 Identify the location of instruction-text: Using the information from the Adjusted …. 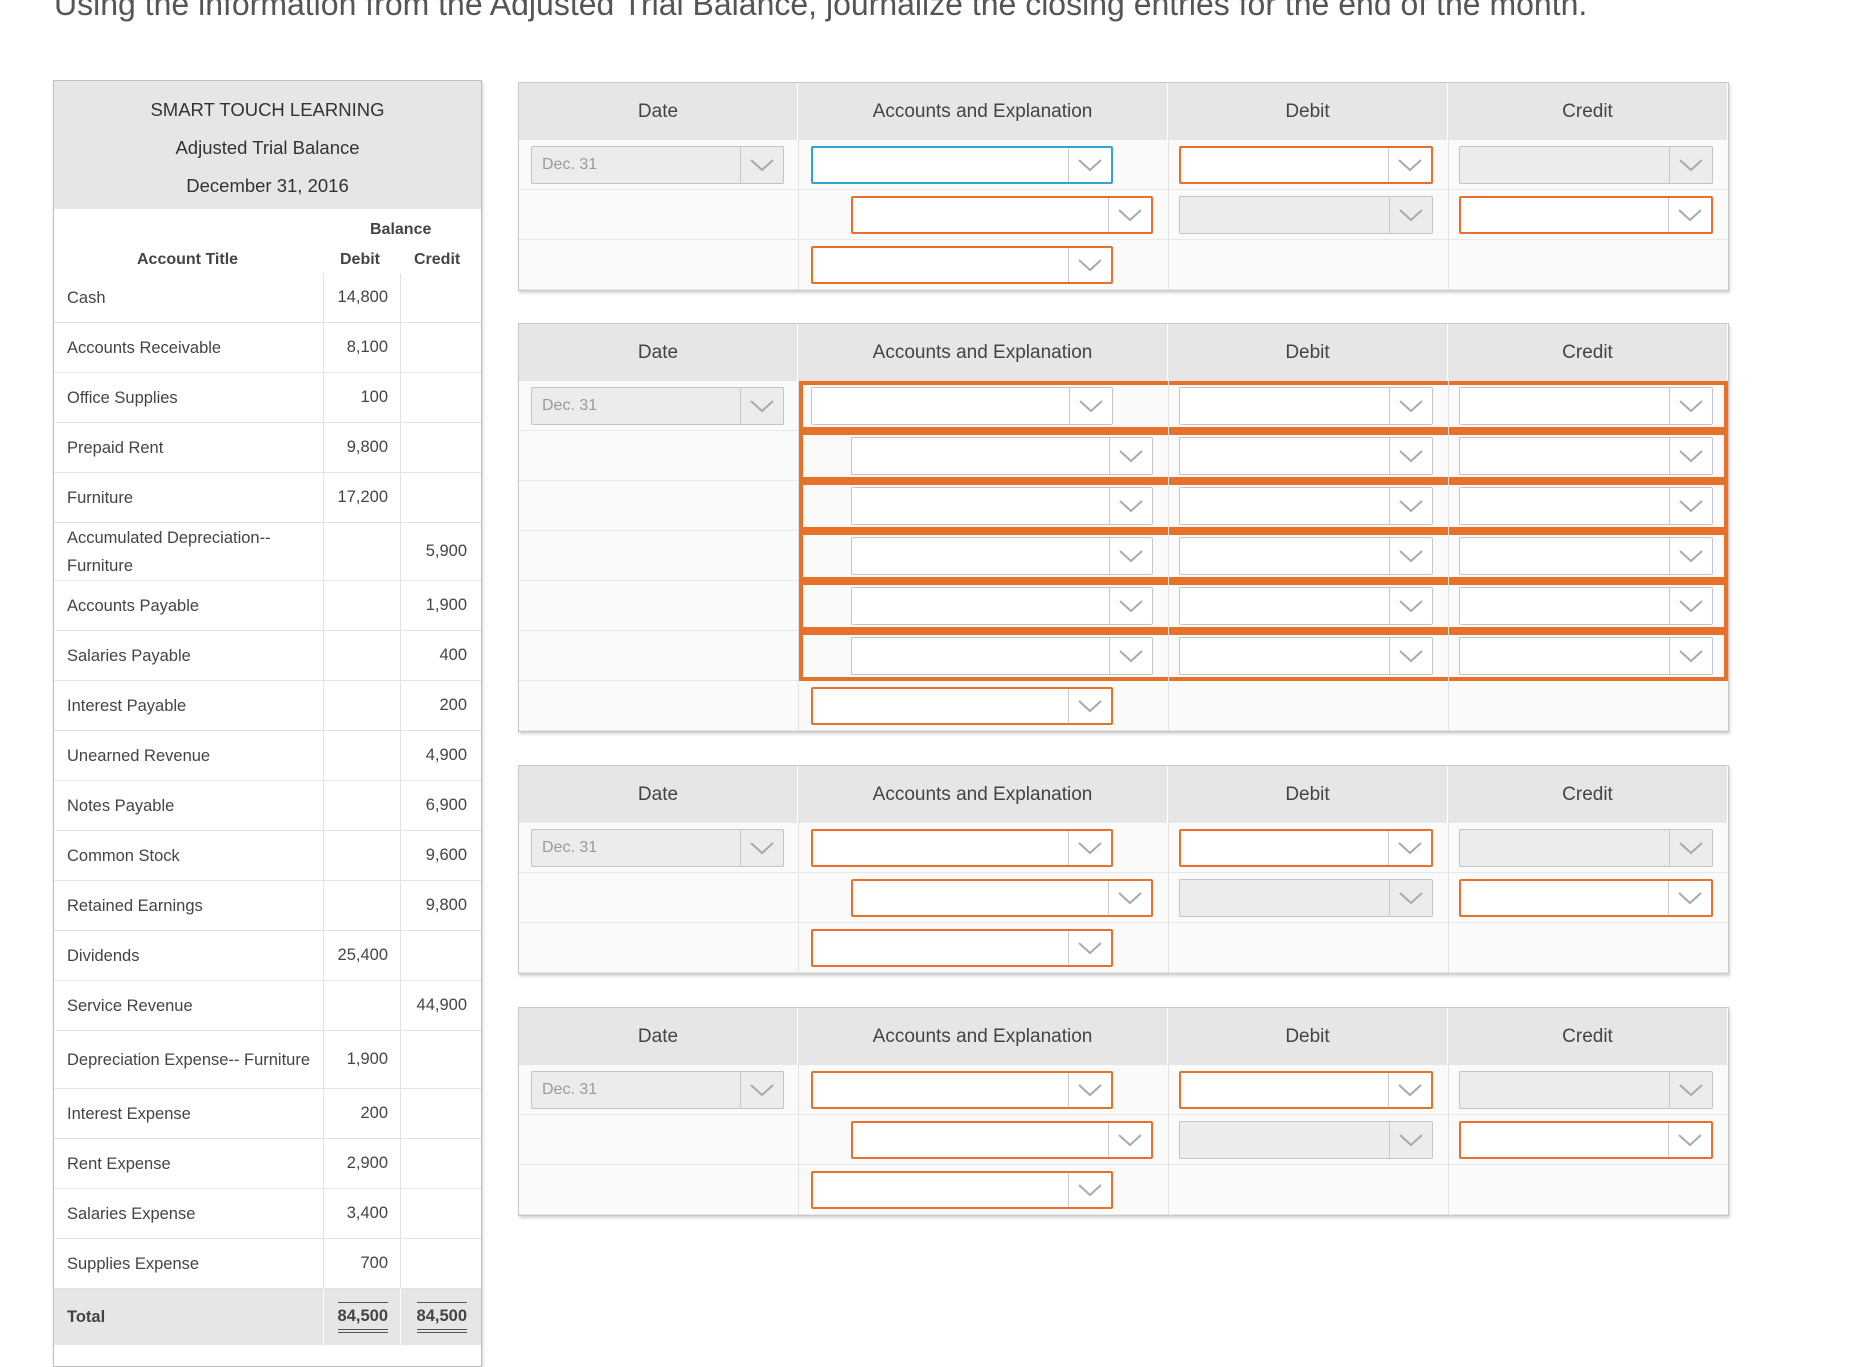
(821, 11).